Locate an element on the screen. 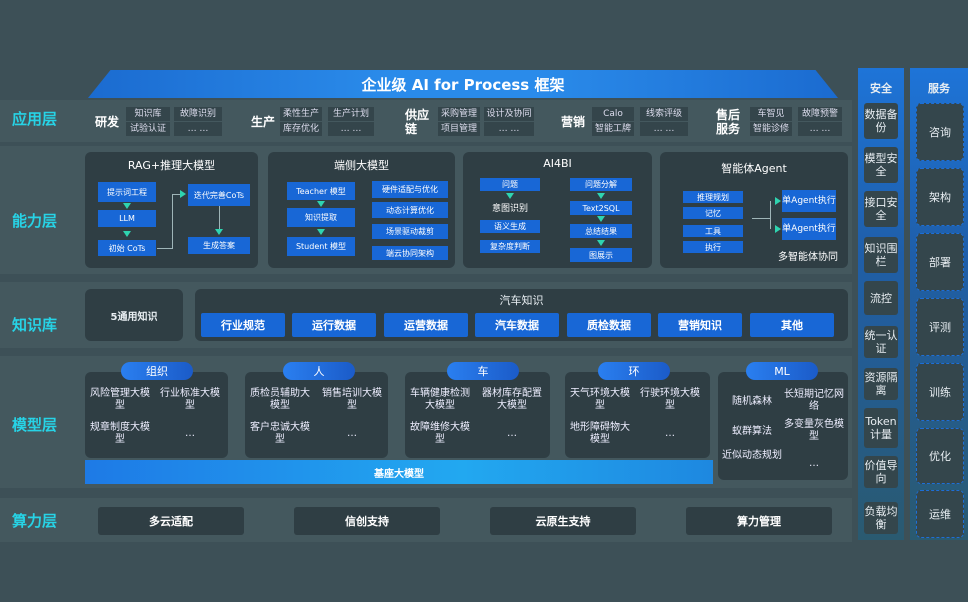 This screenshot has width=968, height=602. layer-label-model: 模型层 is located at coordinates (35, 425).